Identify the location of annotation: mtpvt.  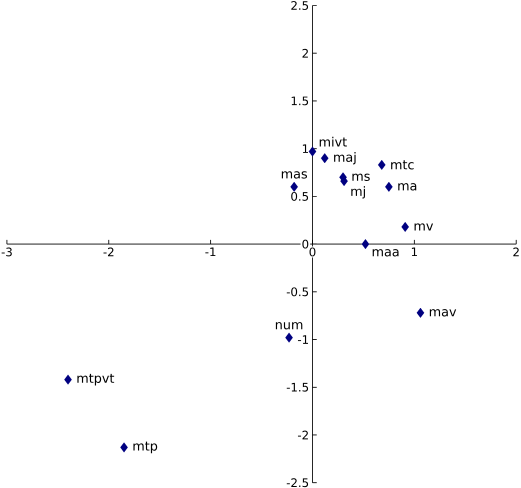
(95, 380).